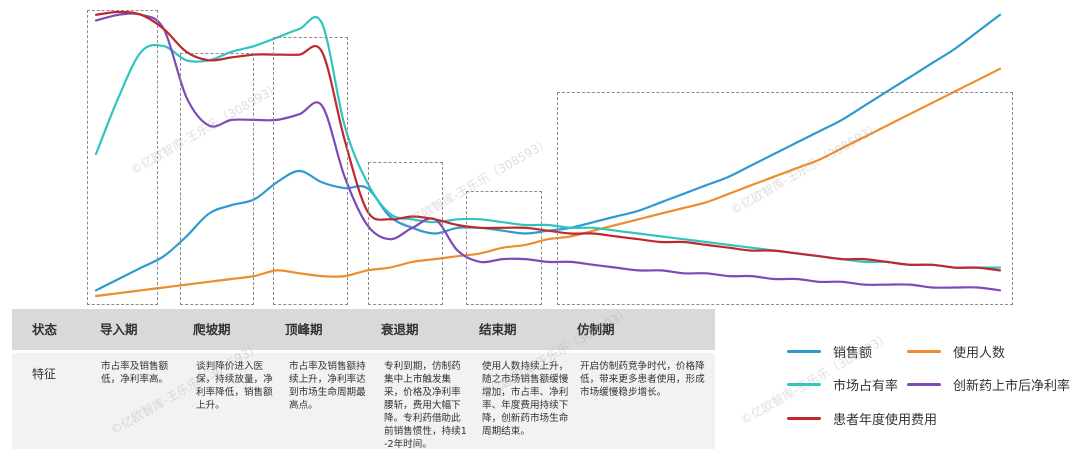 The image size is (1080, 452). I want to click on desc-generic: 开启仿制药竞争时代，价格降低，带来更多患者使用，形成市场缓慢稳步增长。, so click(642, 379).